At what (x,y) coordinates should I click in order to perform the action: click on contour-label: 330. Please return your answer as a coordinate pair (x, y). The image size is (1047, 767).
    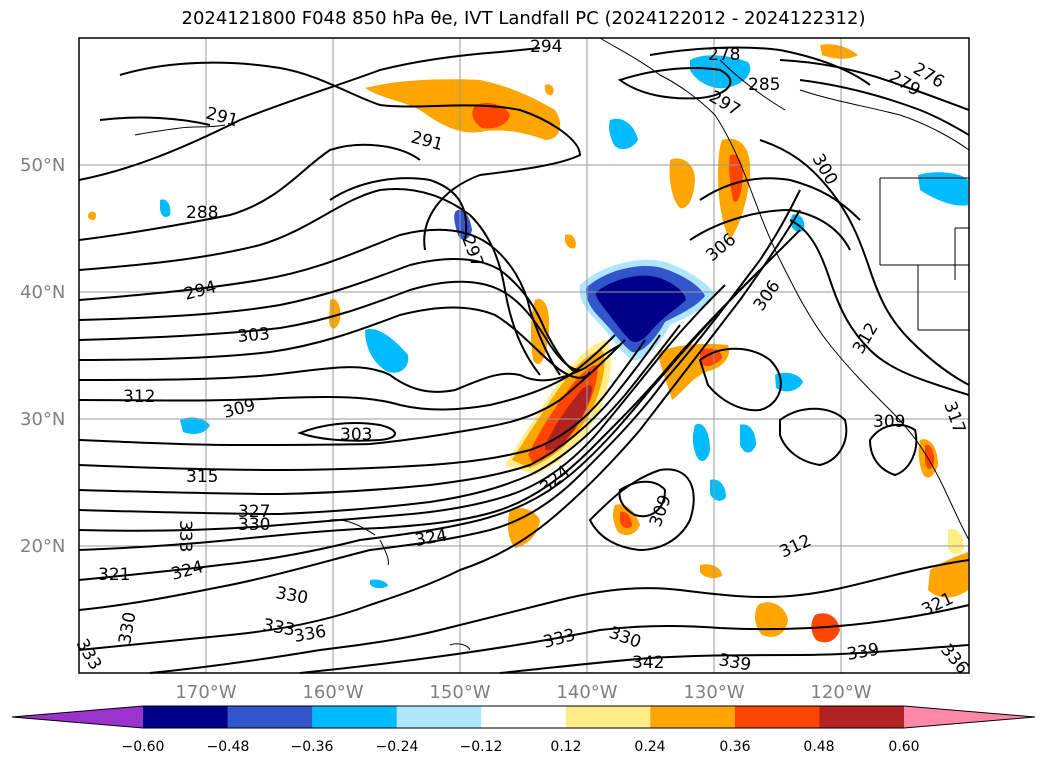
    Looking at the image, I should click on (254, 525).